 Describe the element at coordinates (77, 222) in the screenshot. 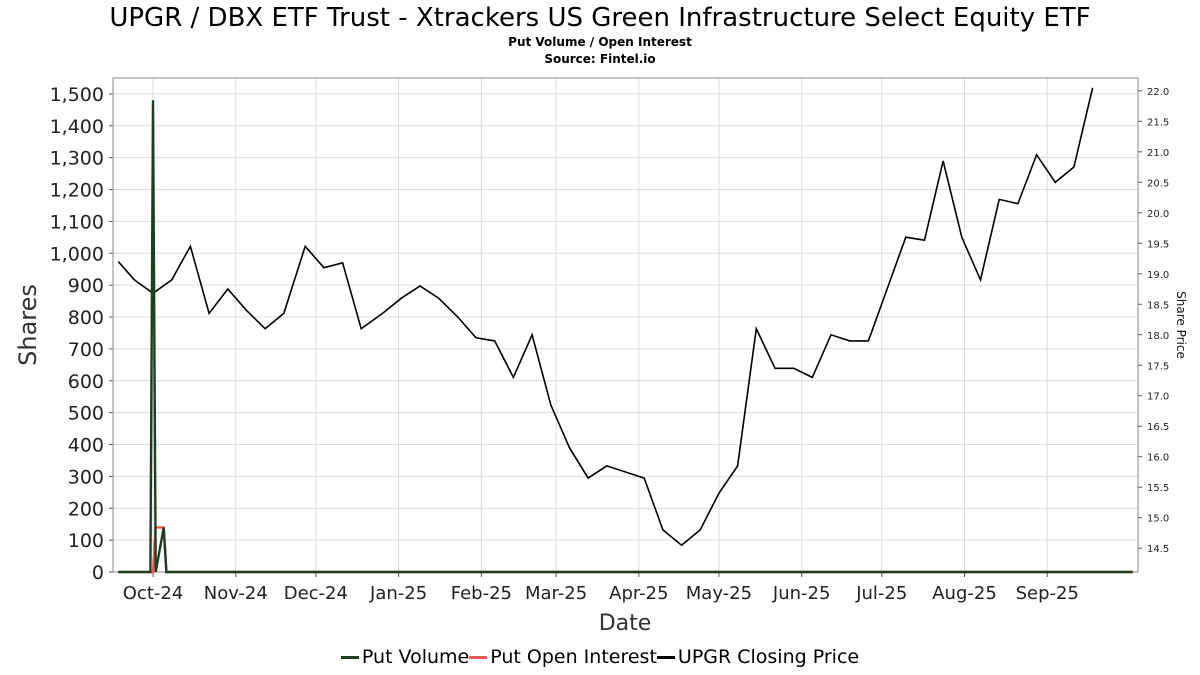

I see `y-tick-label: 1,100` at that location.